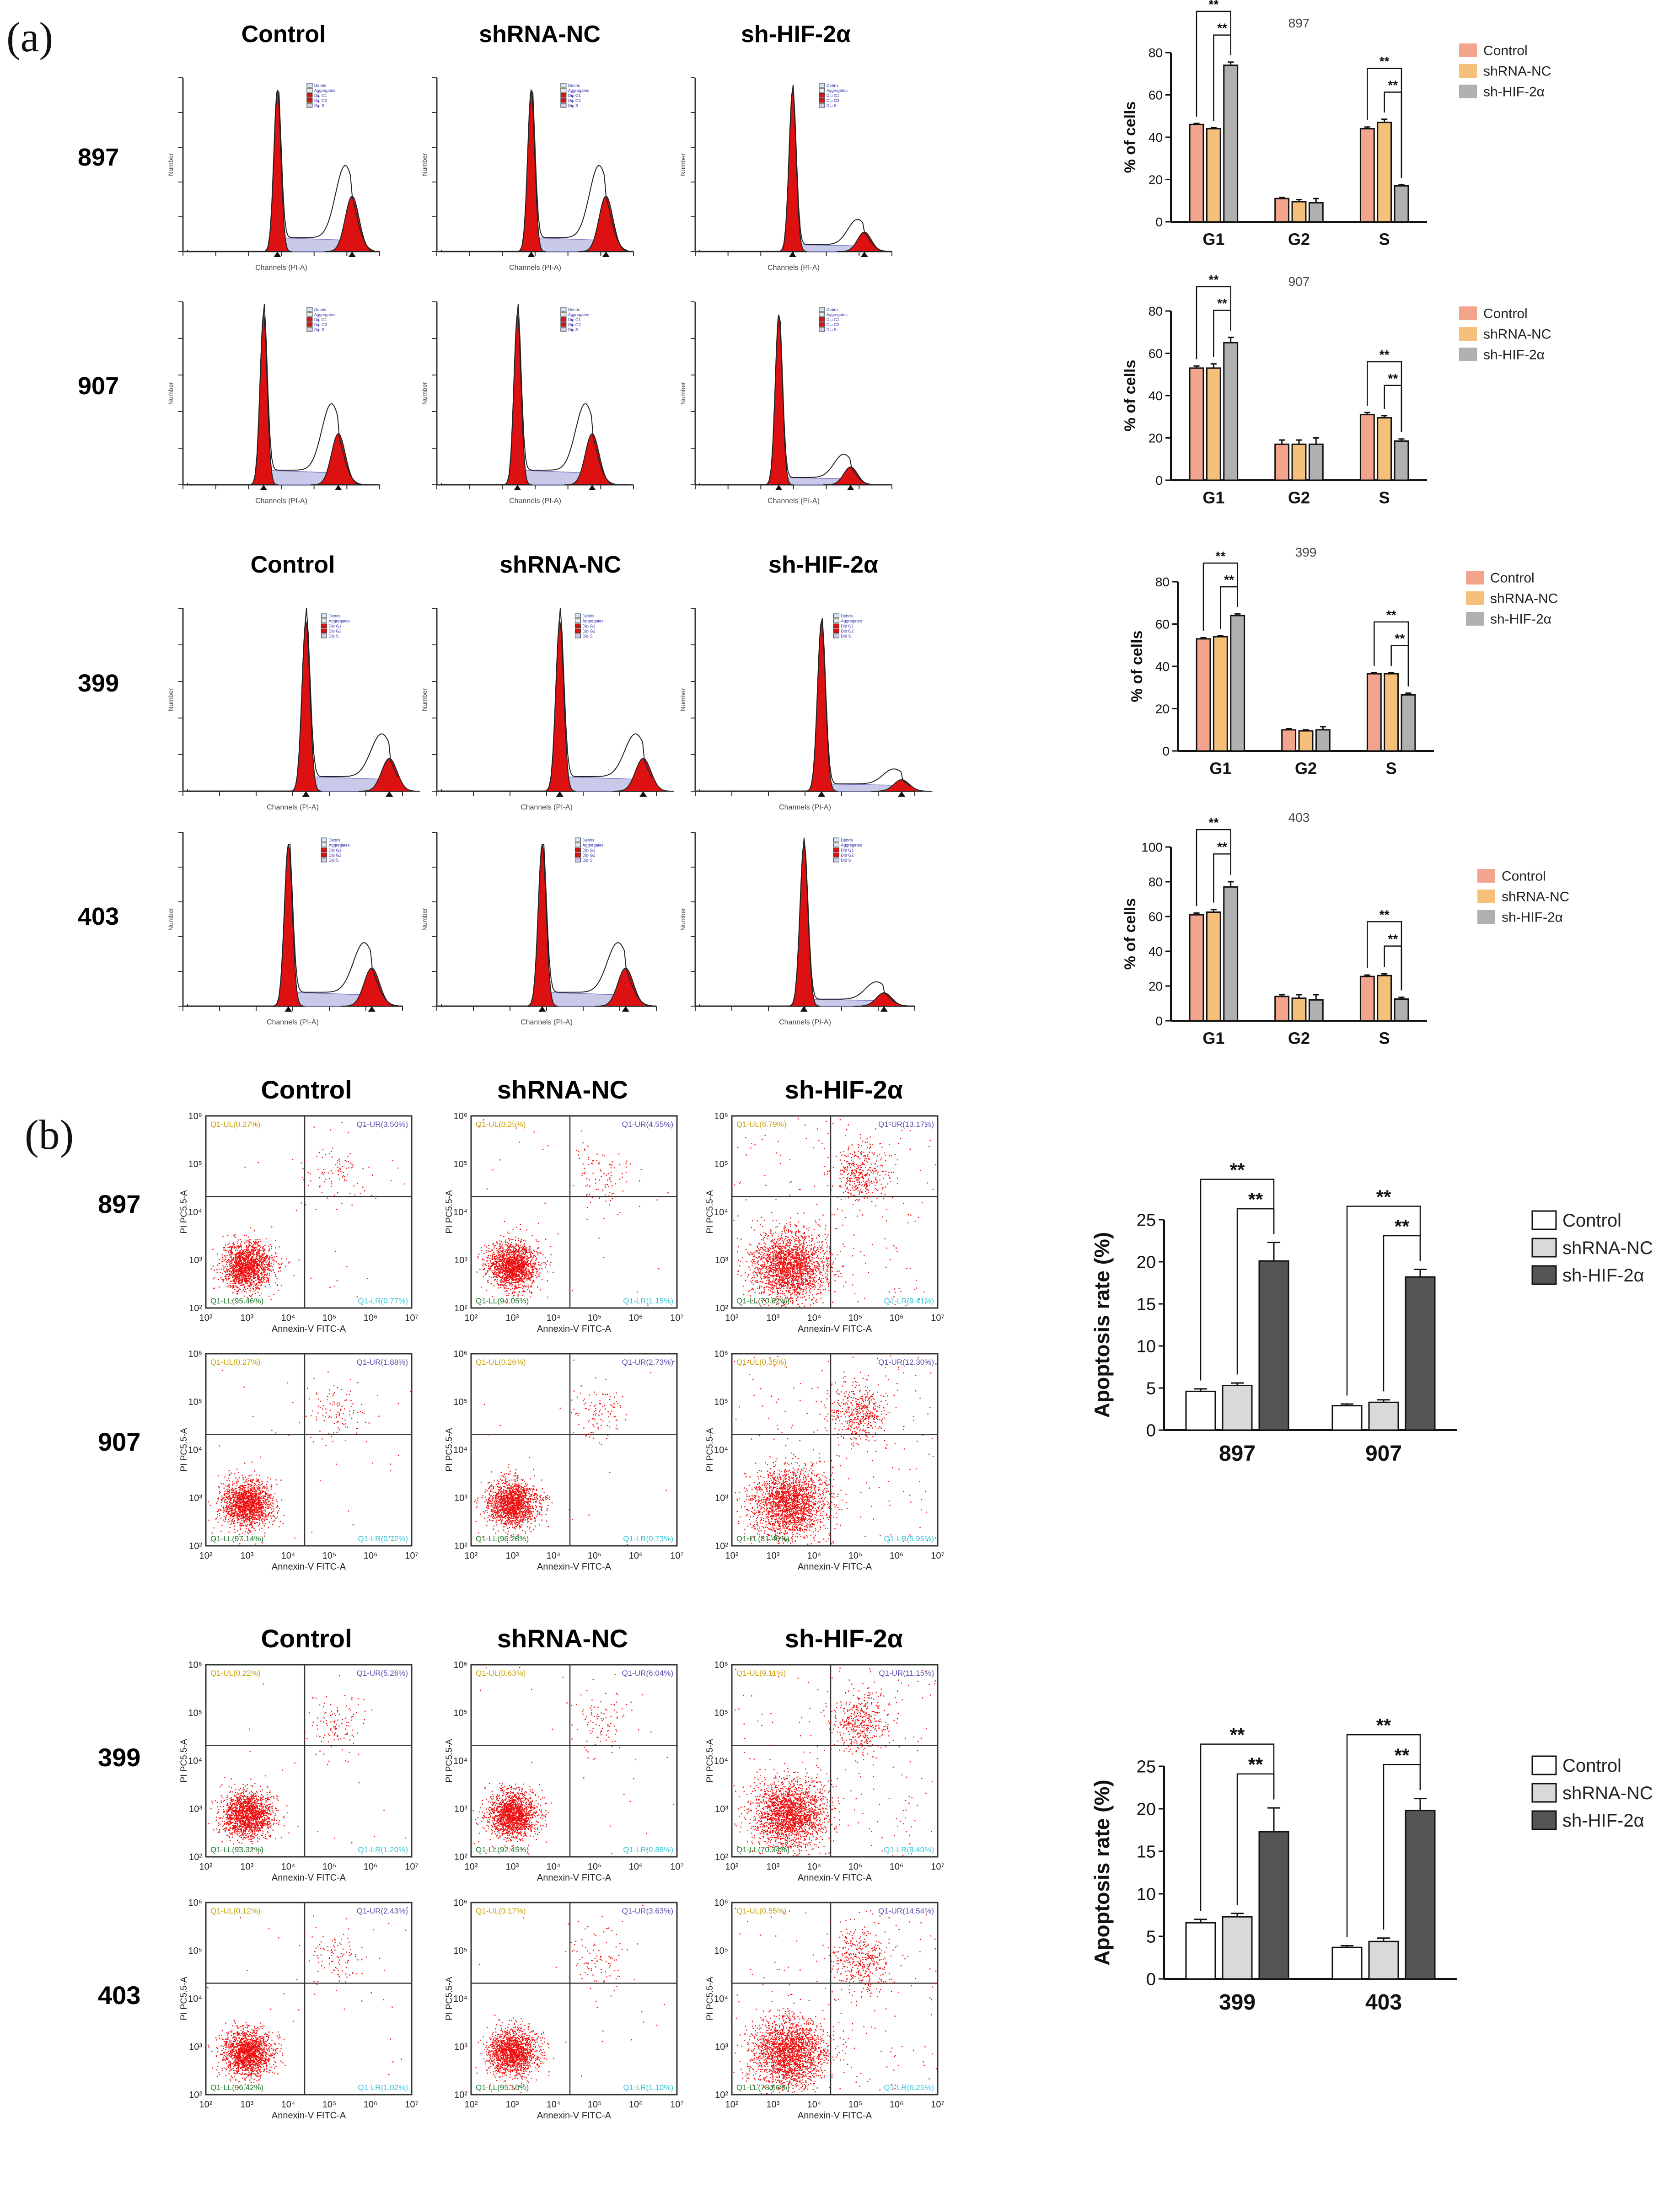  I want to click on histogram-legend-label: Aggregates, so click(339, 845).